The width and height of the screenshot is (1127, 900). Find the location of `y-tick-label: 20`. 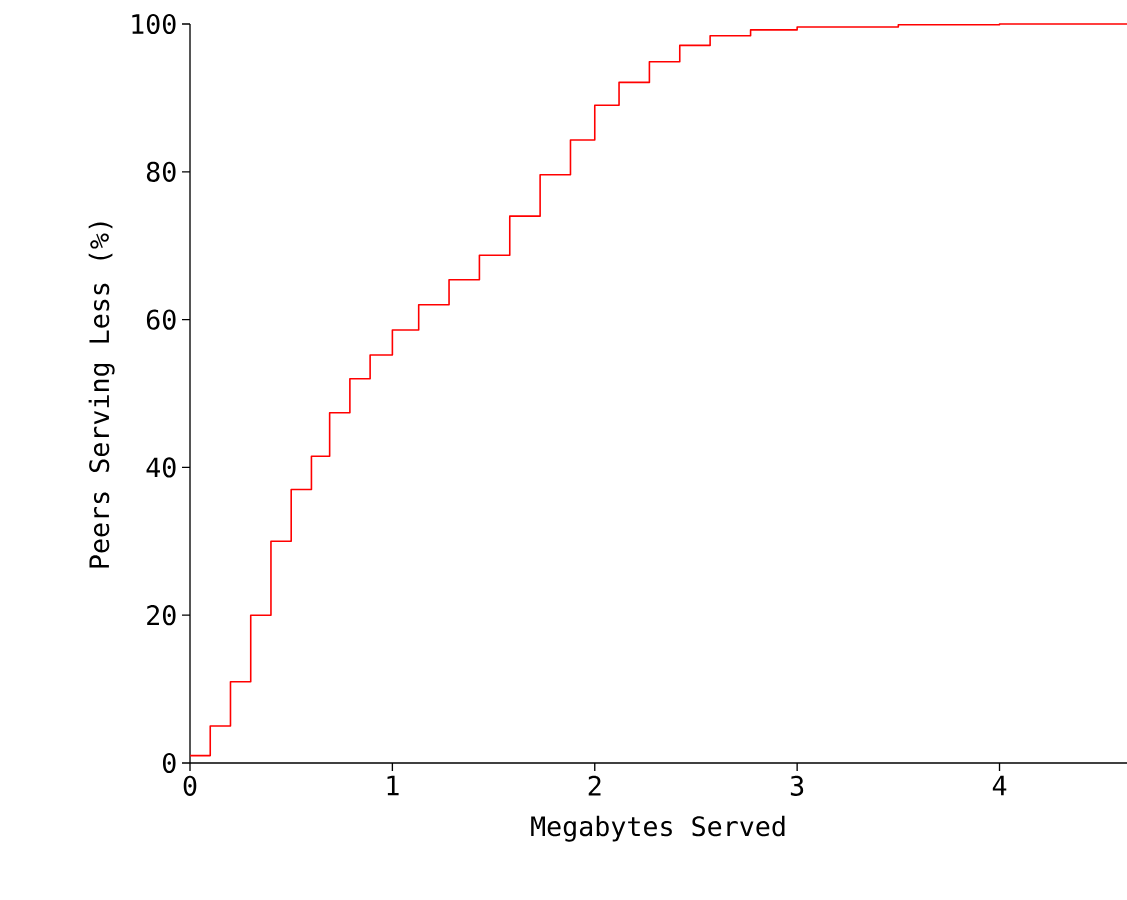

y-tick-label: 20 is located at coordinates (161, 615).